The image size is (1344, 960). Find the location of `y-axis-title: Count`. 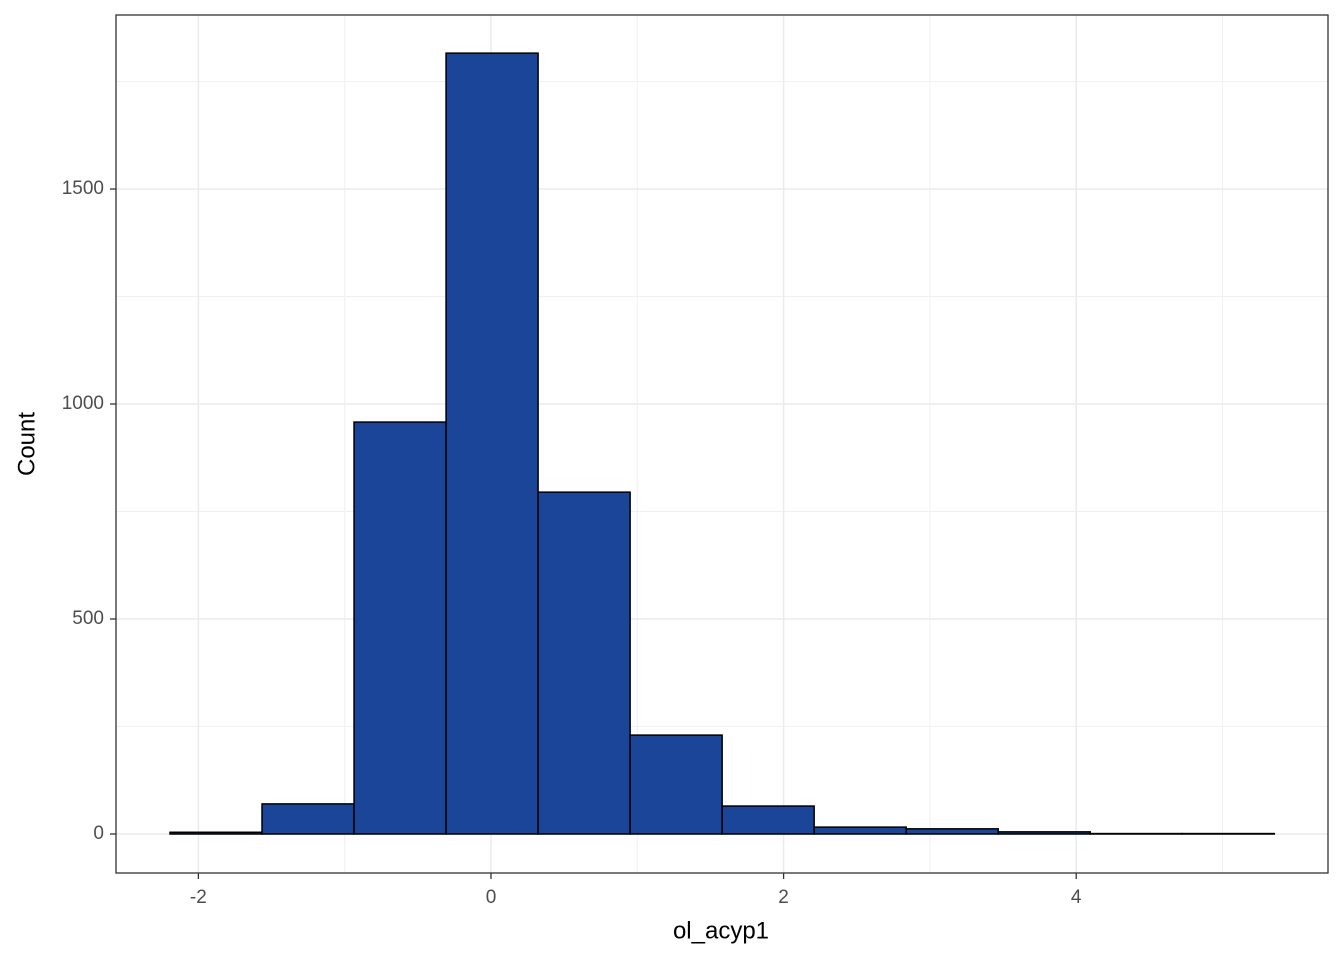

y-axis-title: Count is located at coordinates (26, 444).